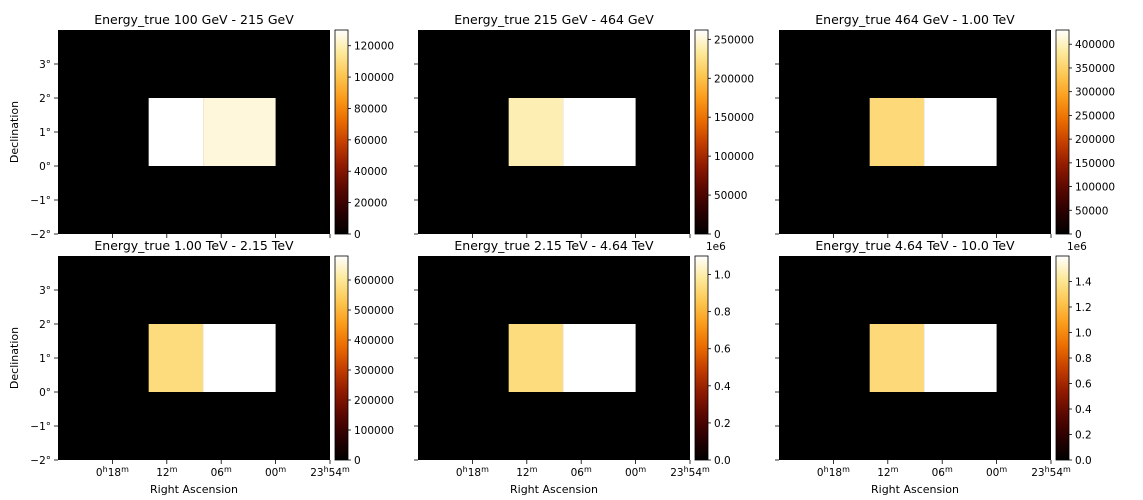 This screenshot has height=500, width=1143. I want to click on colorbar-tick-label: 0.2, so click(1083, 436).